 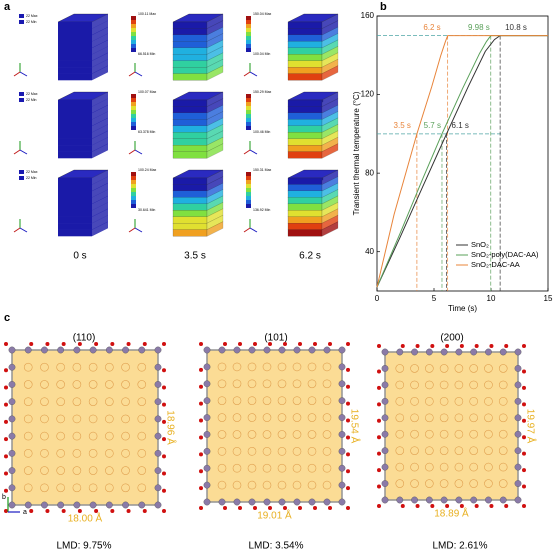 I want to click on annotation: 6.1 s, so click(x=460, y=125).